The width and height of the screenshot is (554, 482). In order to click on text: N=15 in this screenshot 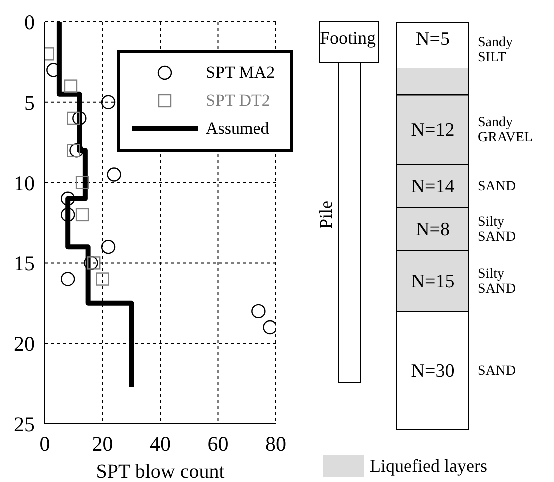, I will do `click(433, 281)`.